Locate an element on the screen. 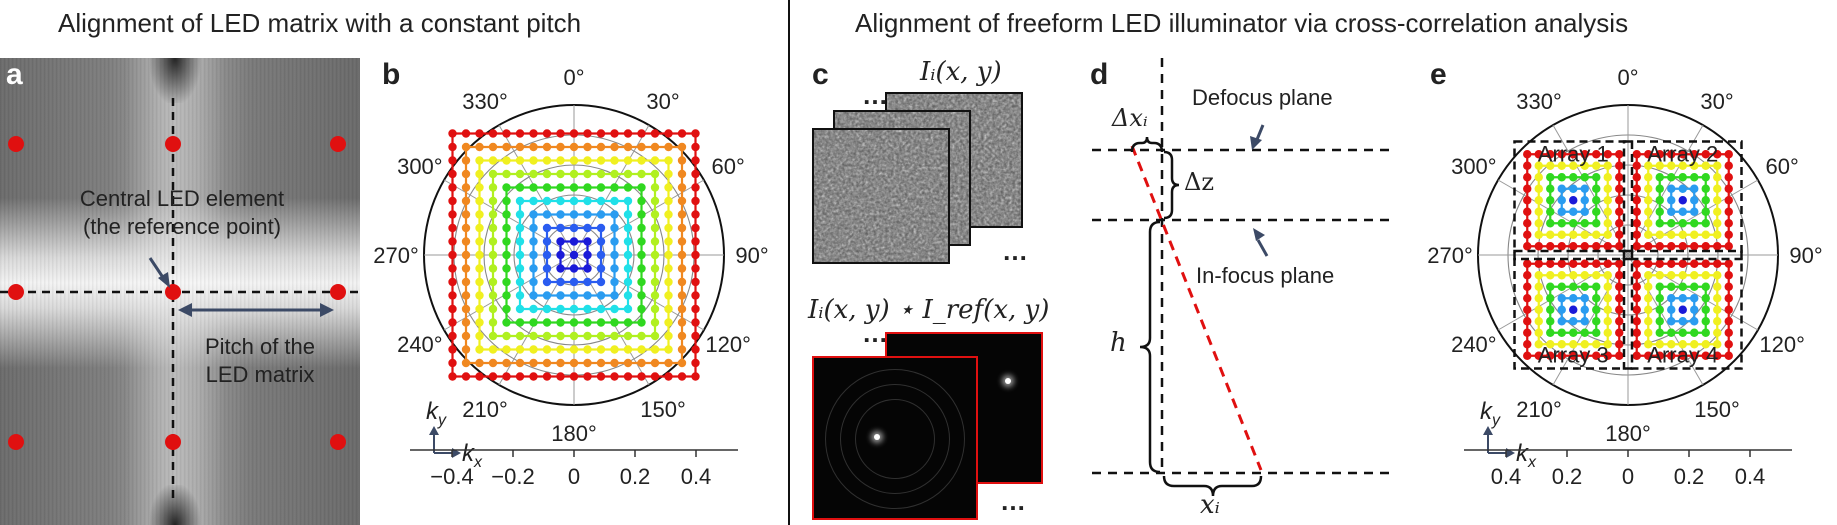 The image size is (1837, 525). section-divider is located at coordinates (789, 262).